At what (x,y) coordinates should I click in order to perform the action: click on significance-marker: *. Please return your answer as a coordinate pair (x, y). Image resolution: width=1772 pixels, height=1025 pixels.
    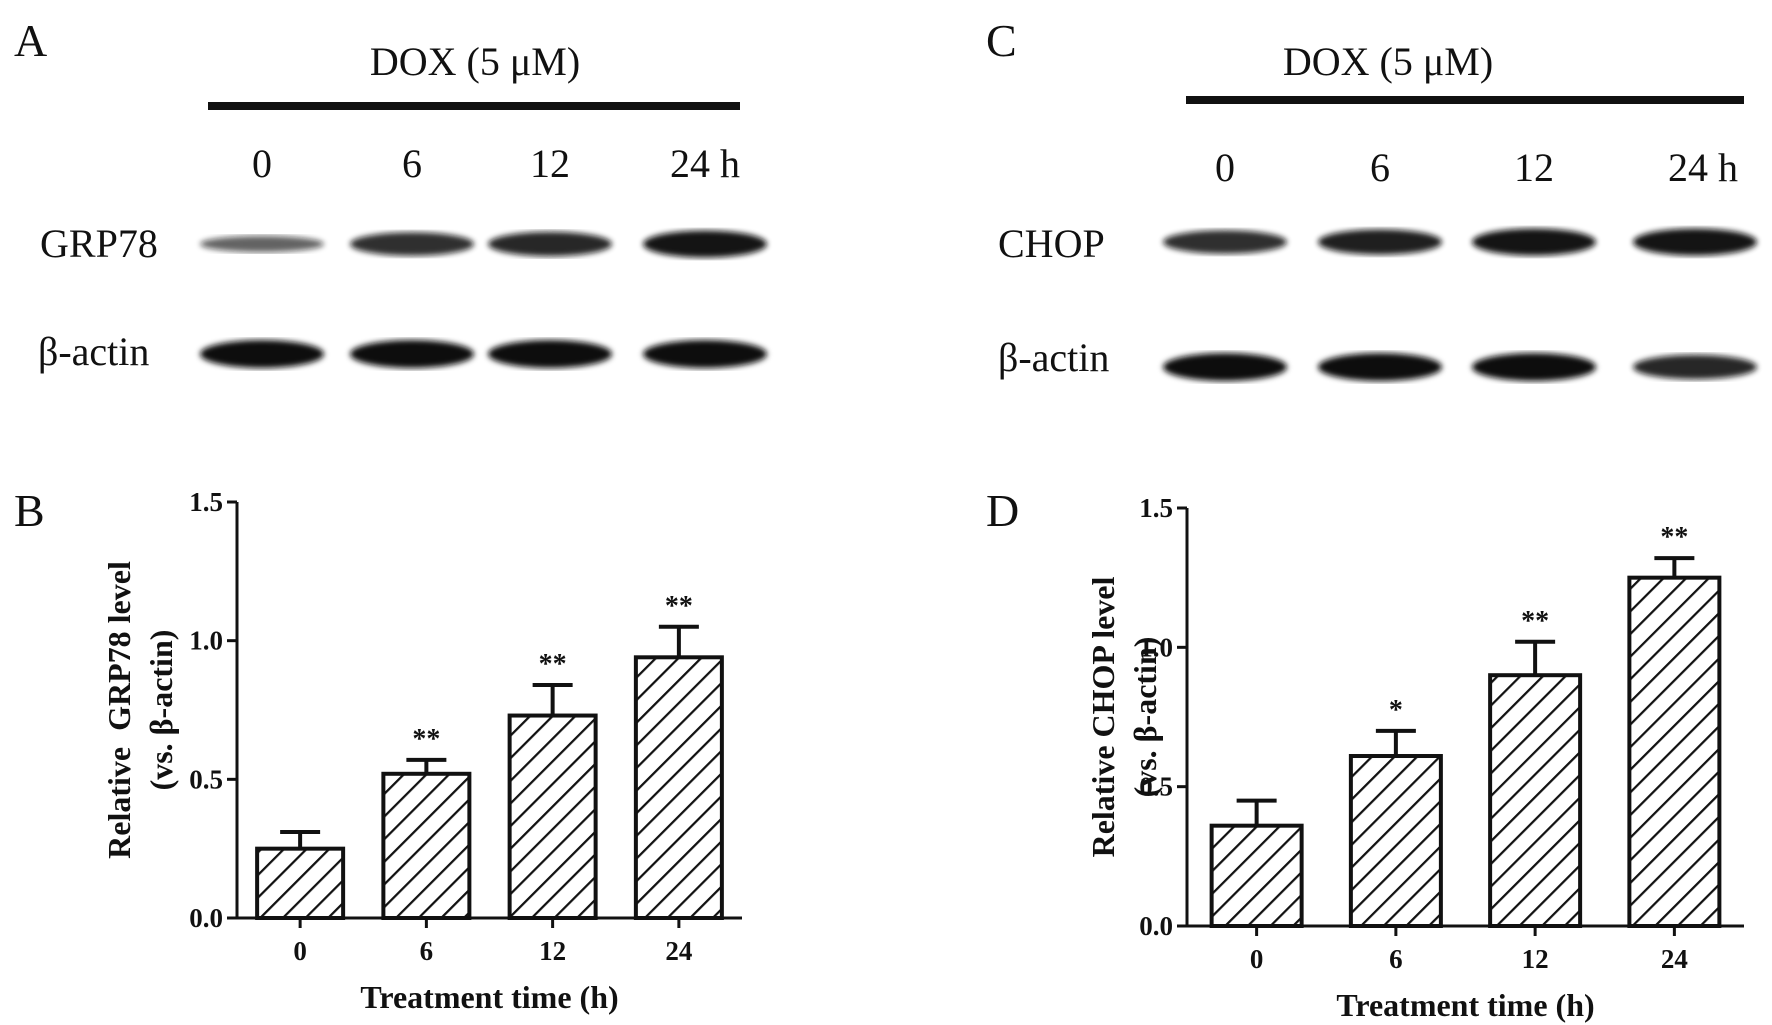
    Looking at the image, I should click on (1396, 710).